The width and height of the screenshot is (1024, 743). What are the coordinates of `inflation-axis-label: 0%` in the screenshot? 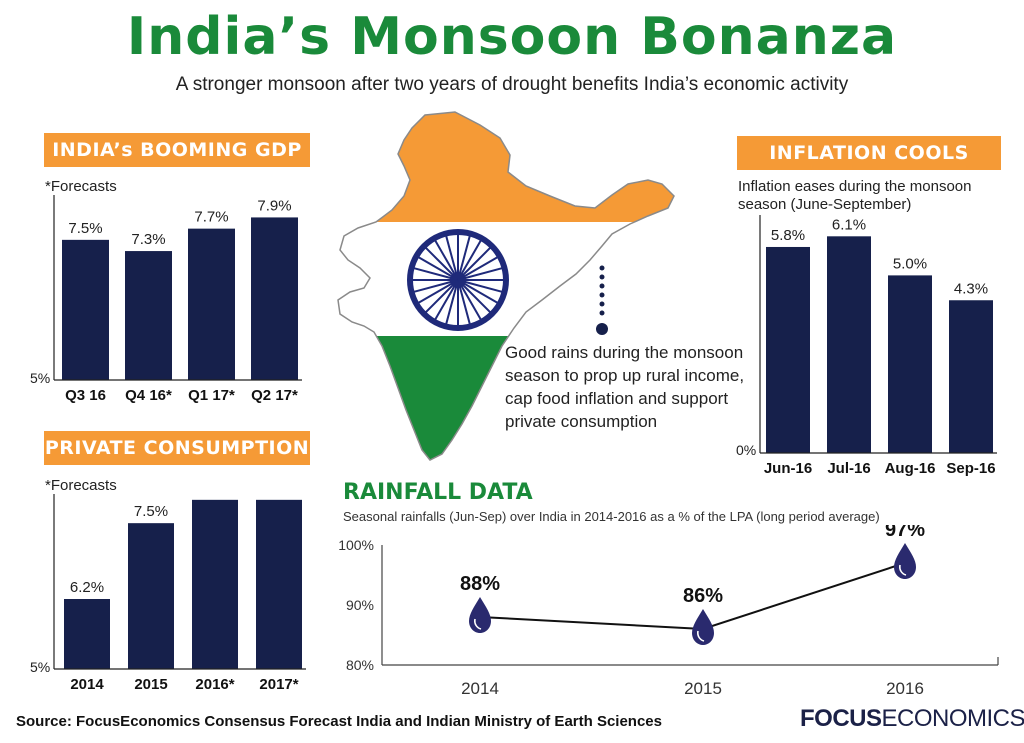 It's located at (746, 450).